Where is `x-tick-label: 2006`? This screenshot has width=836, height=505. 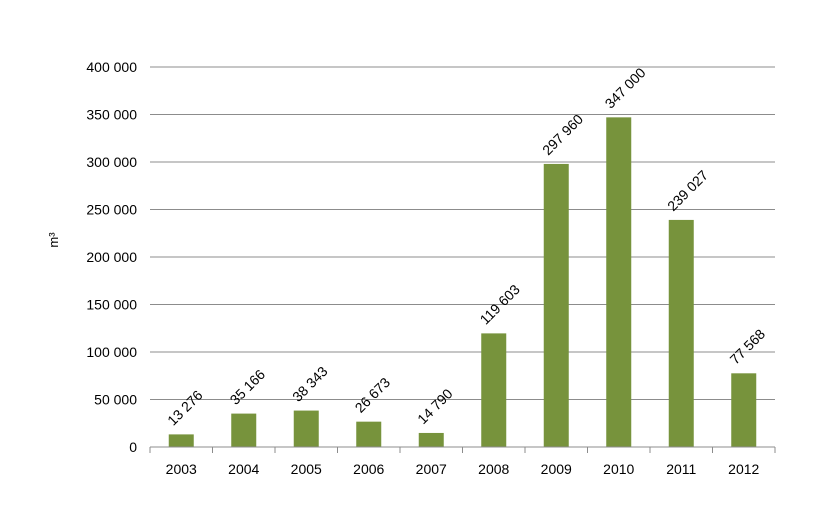
x-tick-label: 2006 is located at coordinates (368, 469).